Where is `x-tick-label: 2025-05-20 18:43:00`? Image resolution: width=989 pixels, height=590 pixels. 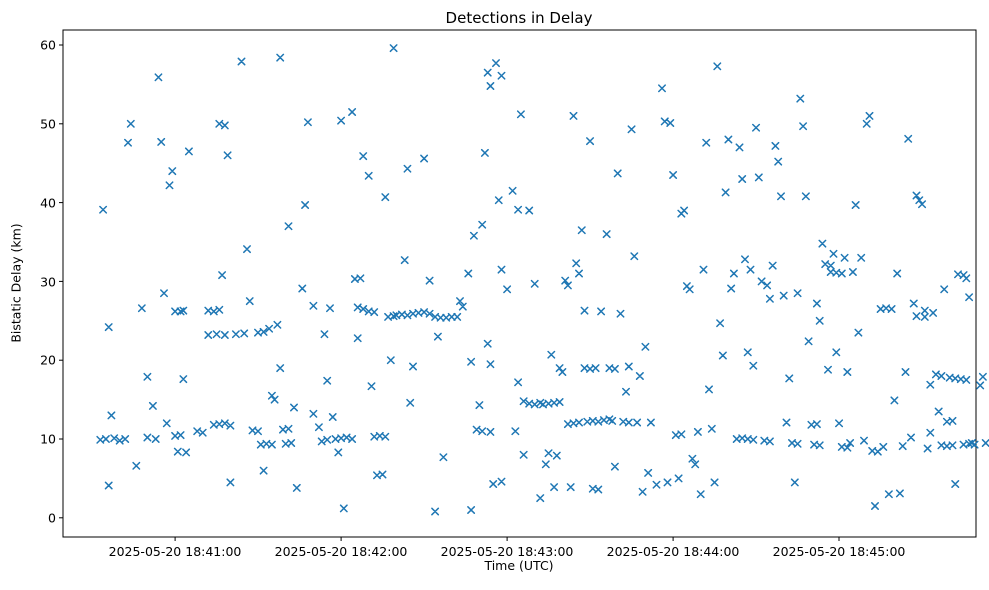 x-tick-label: 2025-05-20 18:43:00 is located at coordinates (507, 551).